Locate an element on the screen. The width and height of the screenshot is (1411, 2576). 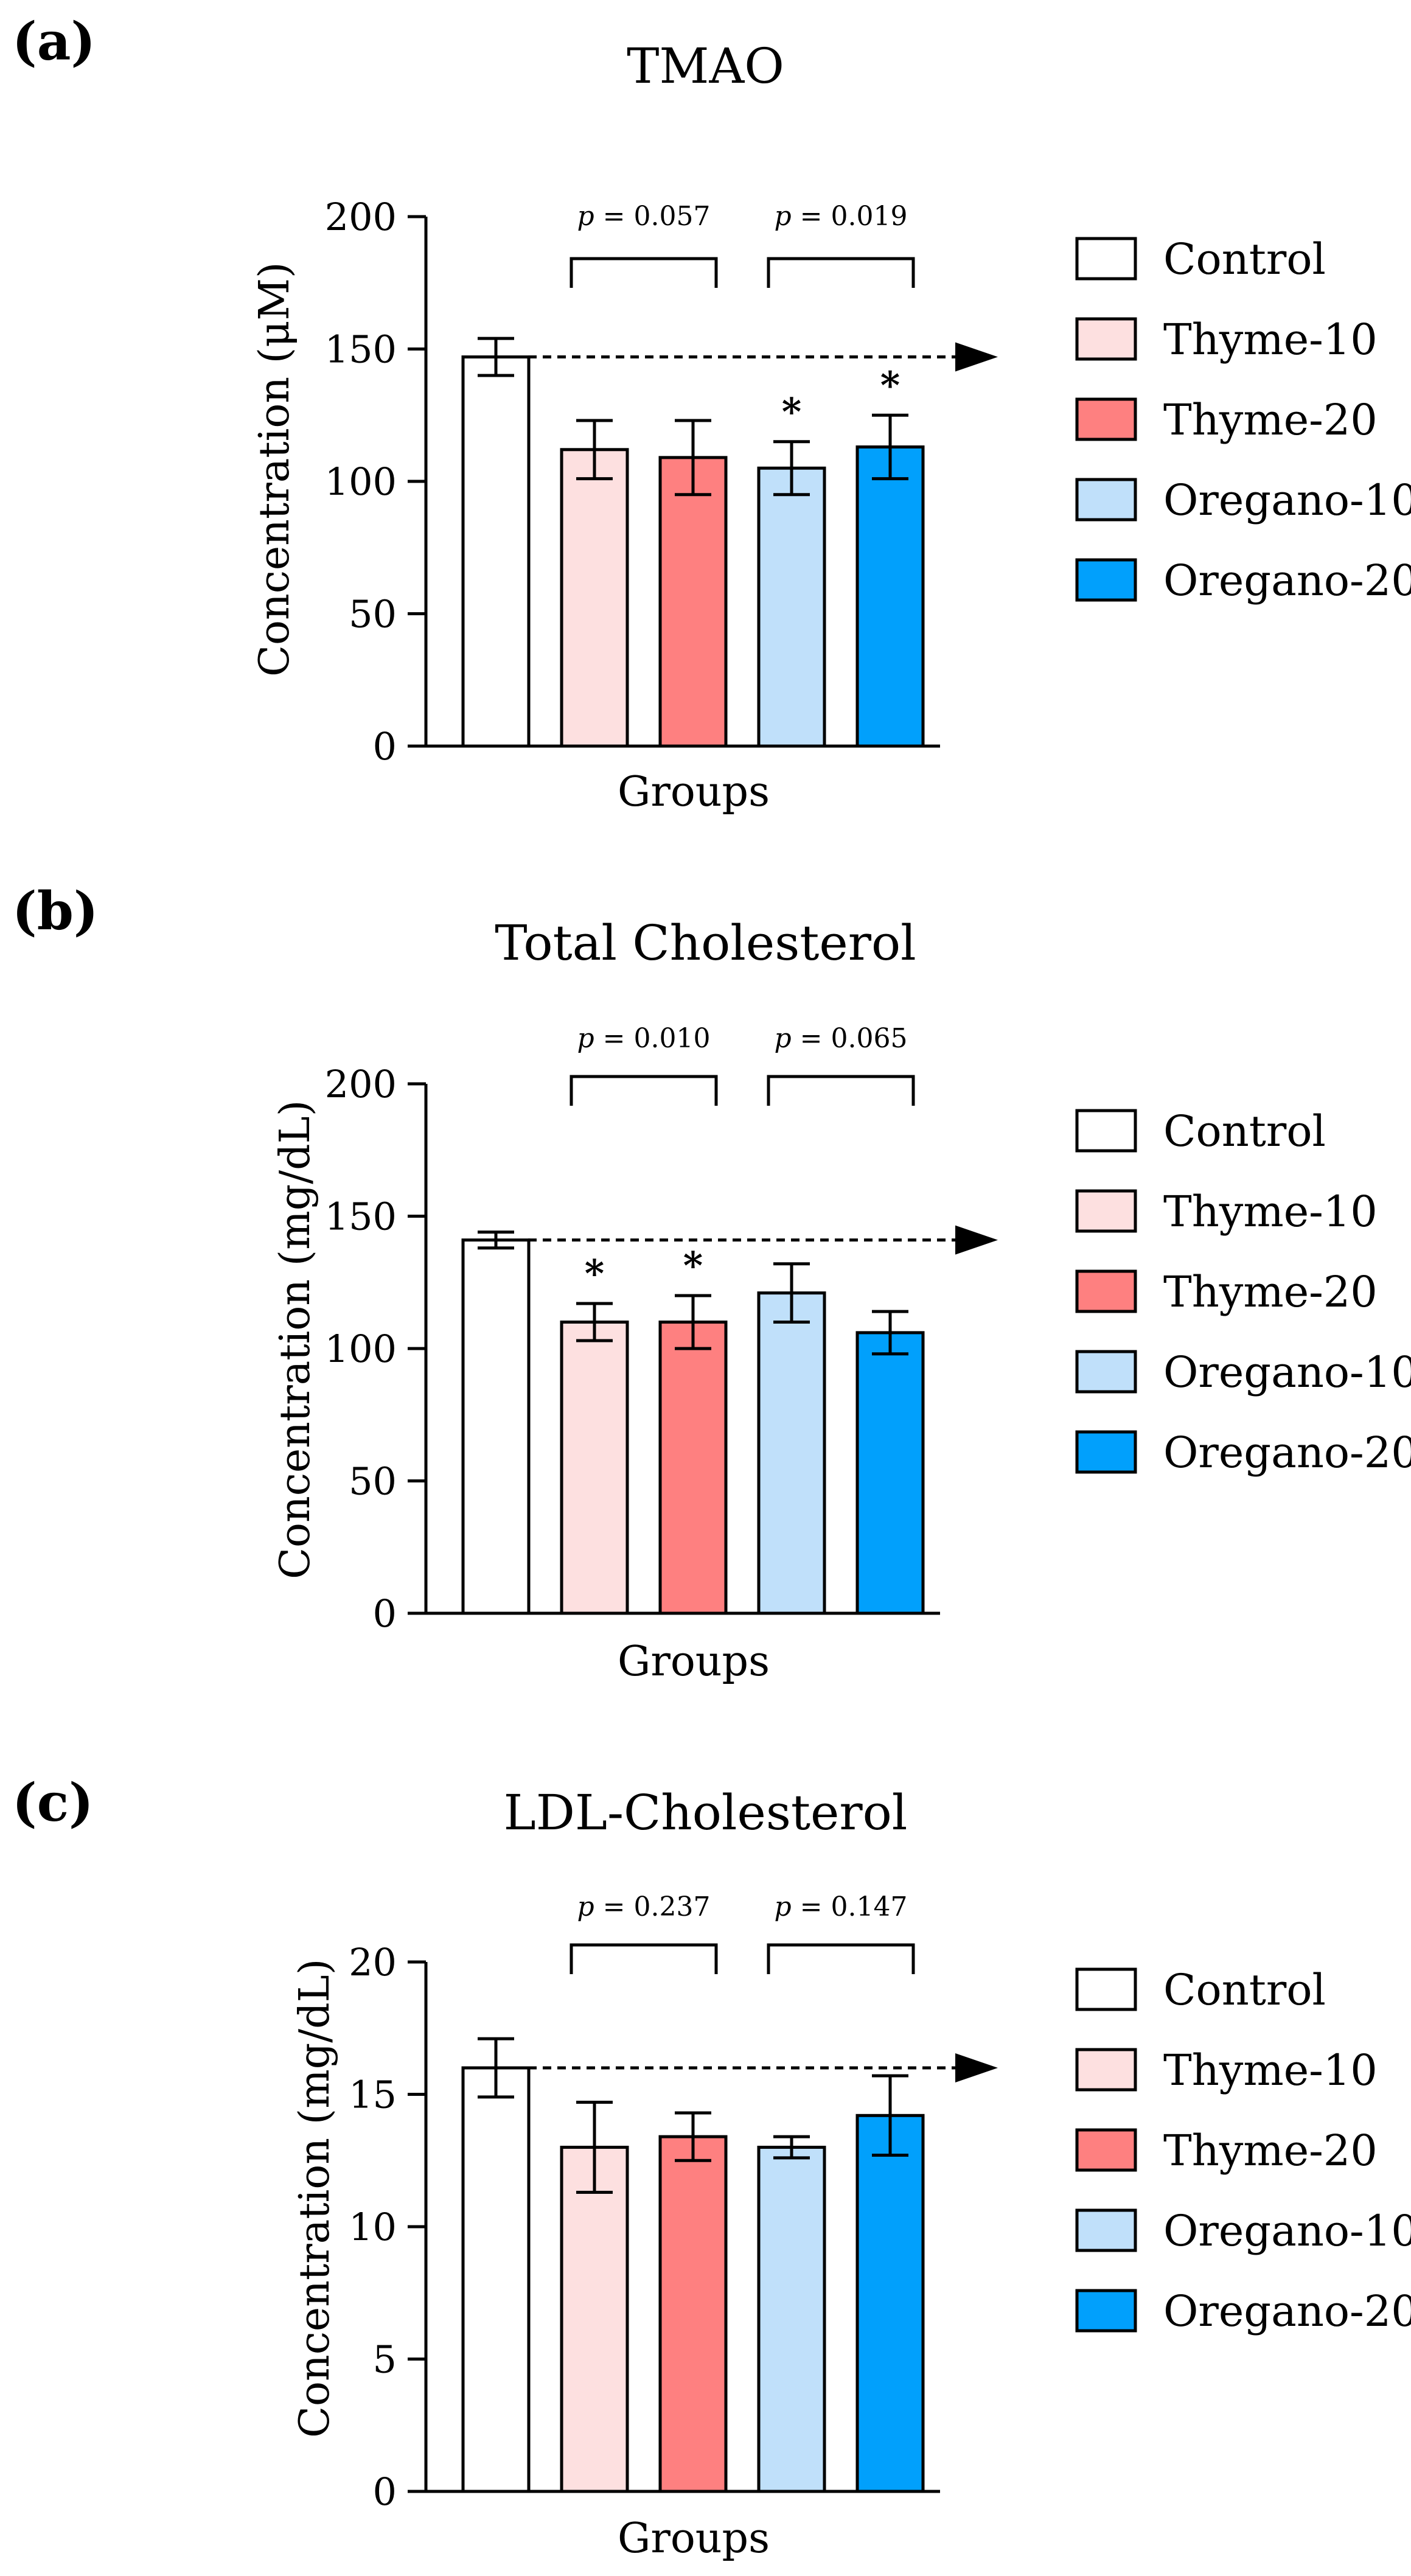
p-value-label: p = 0.065 is located at coordinates (841, 1038).